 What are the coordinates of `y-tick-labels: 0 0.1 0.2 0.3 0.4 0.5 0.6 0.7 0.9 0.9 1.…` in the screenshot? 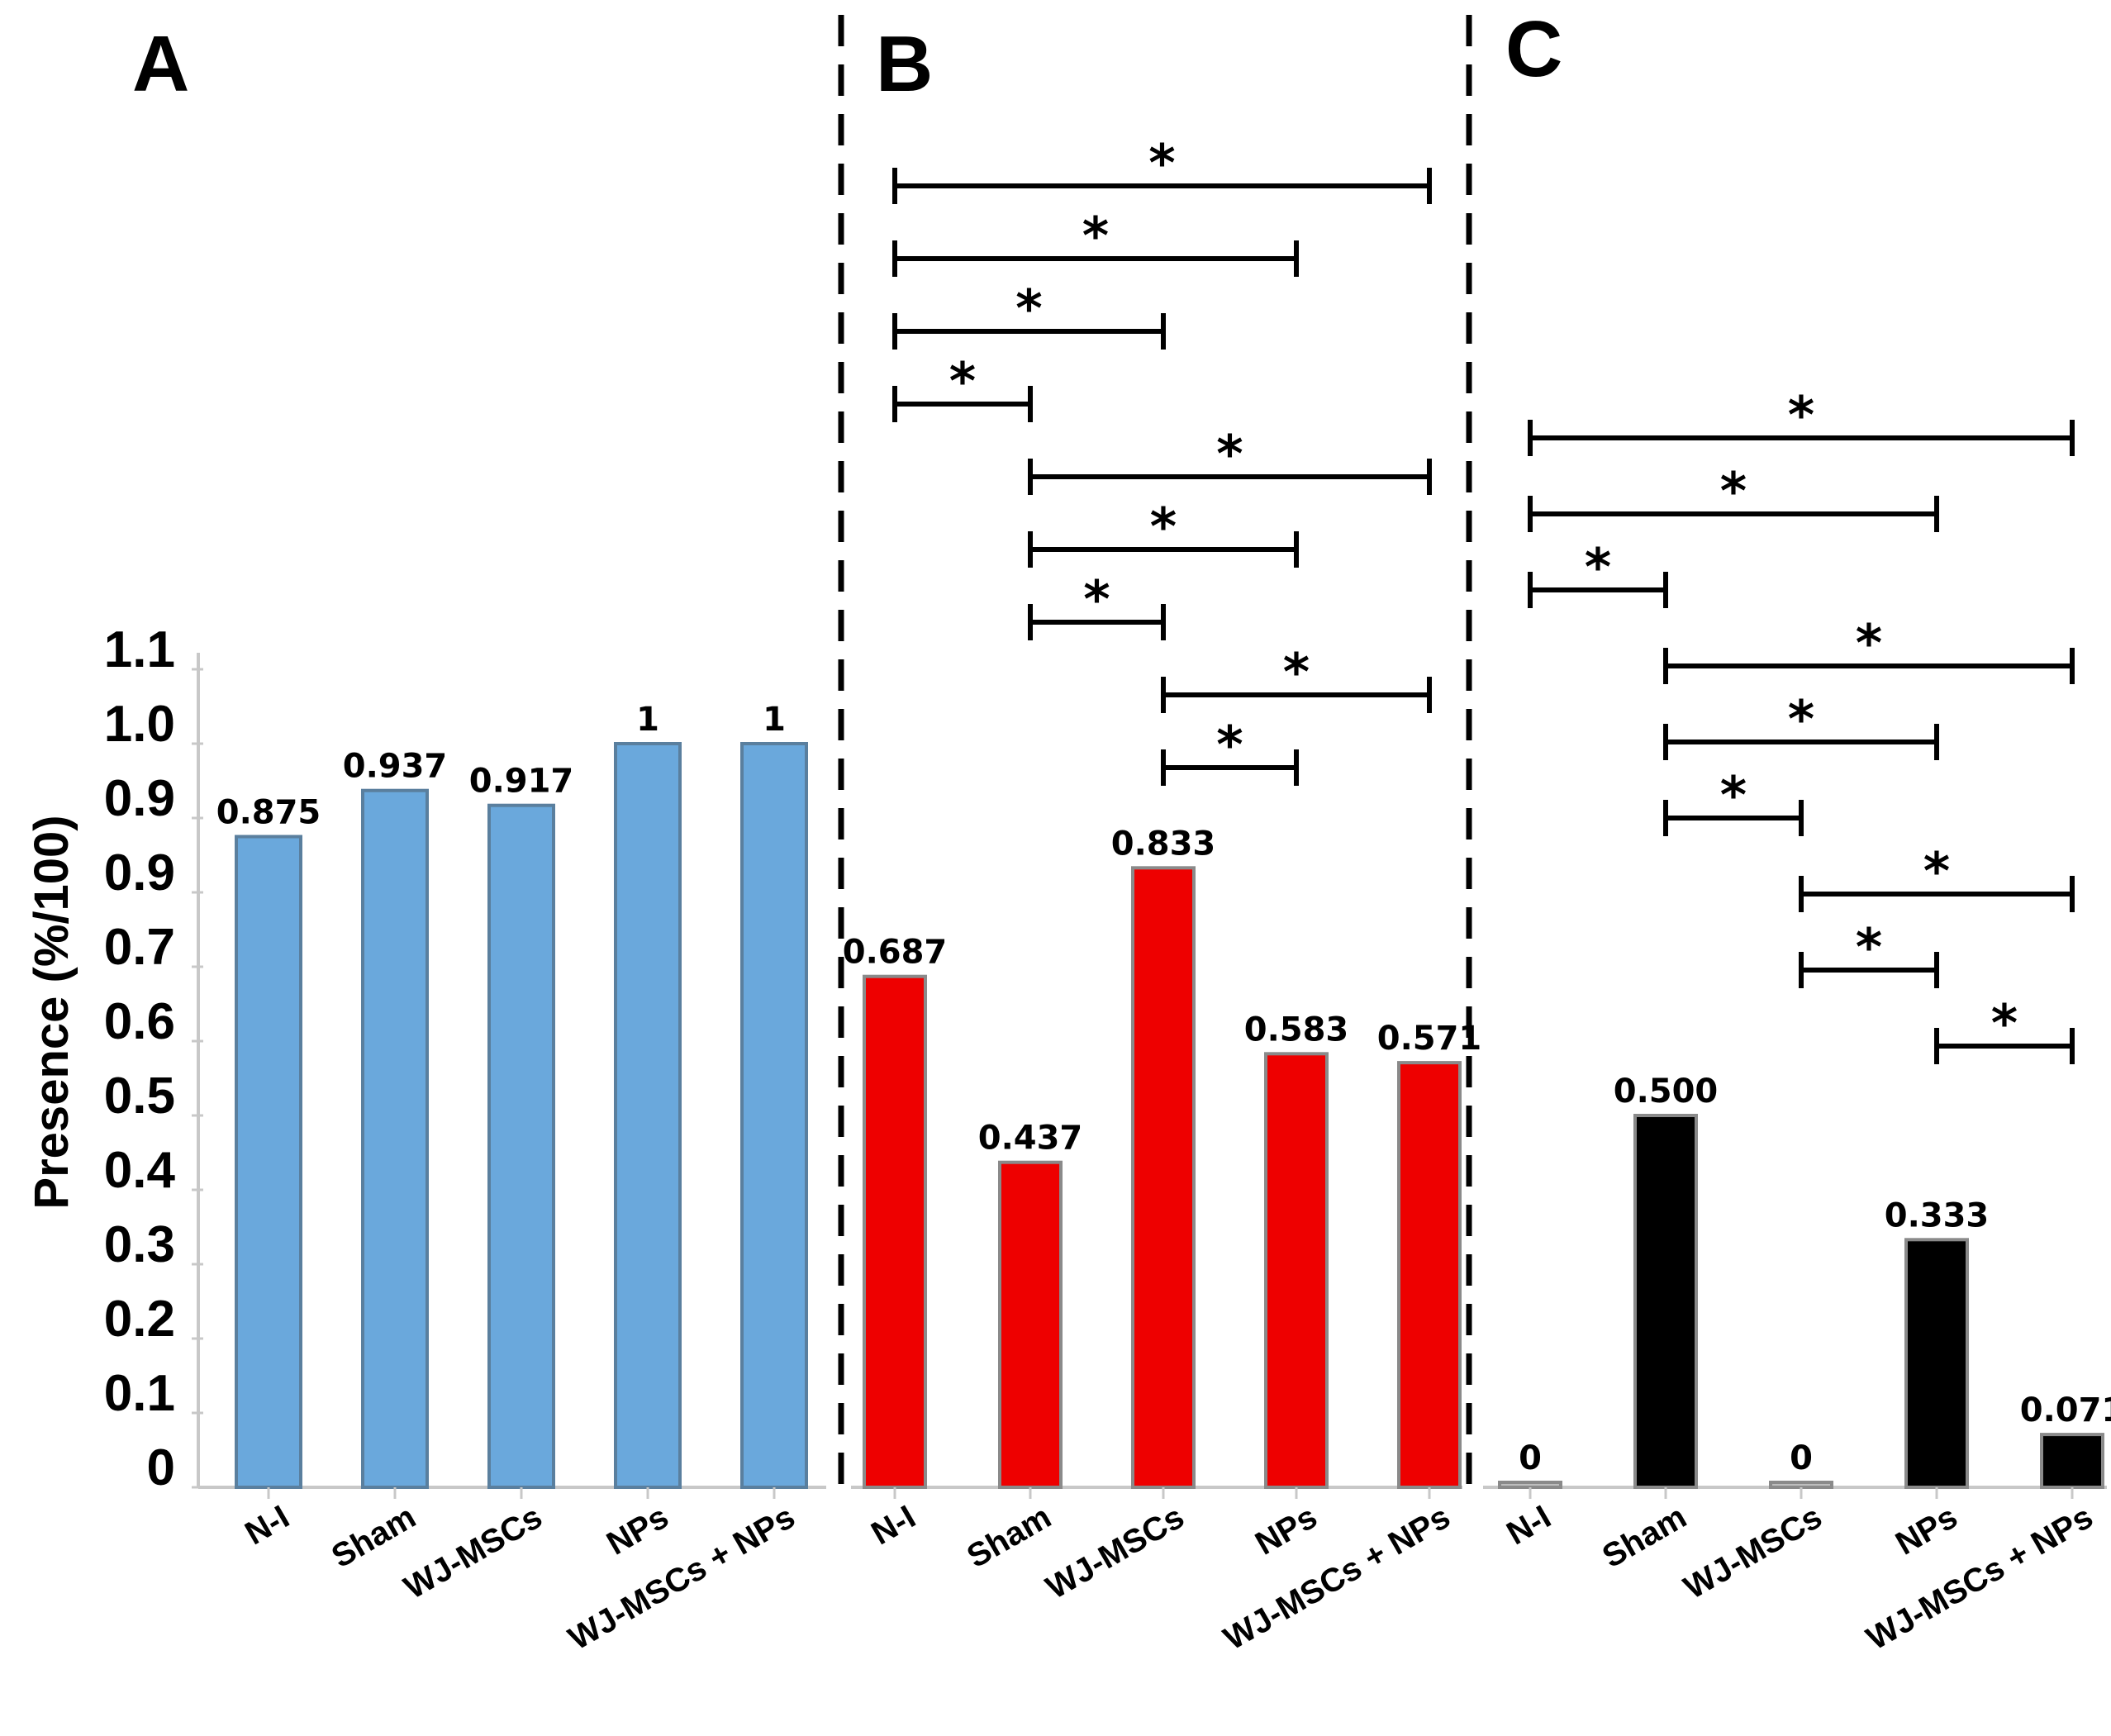 It's located at (140, 1058).